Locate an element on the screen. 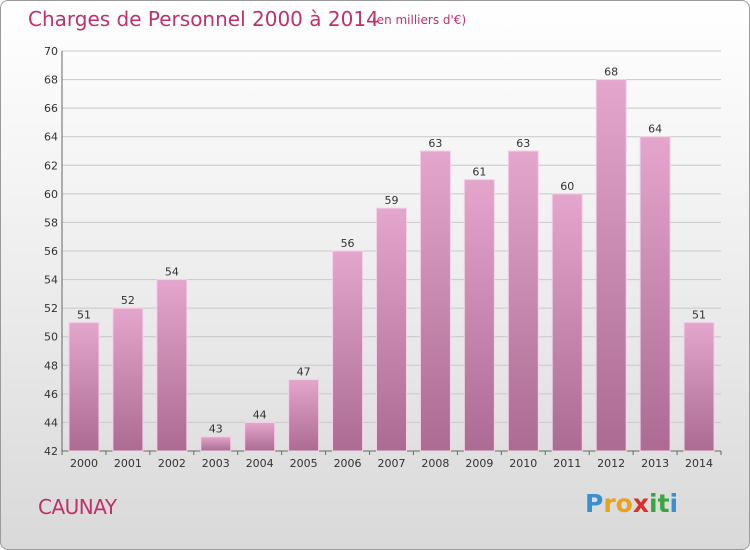 Image resolution: width=750 pixels, height=550 pixels. x-tick-label: 2013 is located at coordinates (655, 463).